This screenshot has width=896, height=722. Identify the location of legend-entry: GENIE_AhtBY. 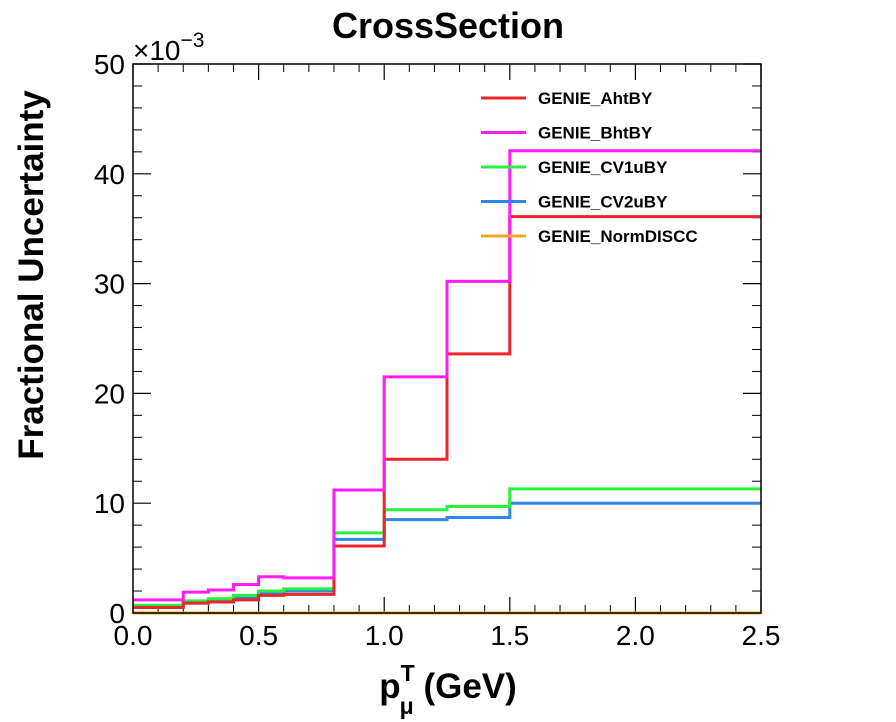
(595, 98).